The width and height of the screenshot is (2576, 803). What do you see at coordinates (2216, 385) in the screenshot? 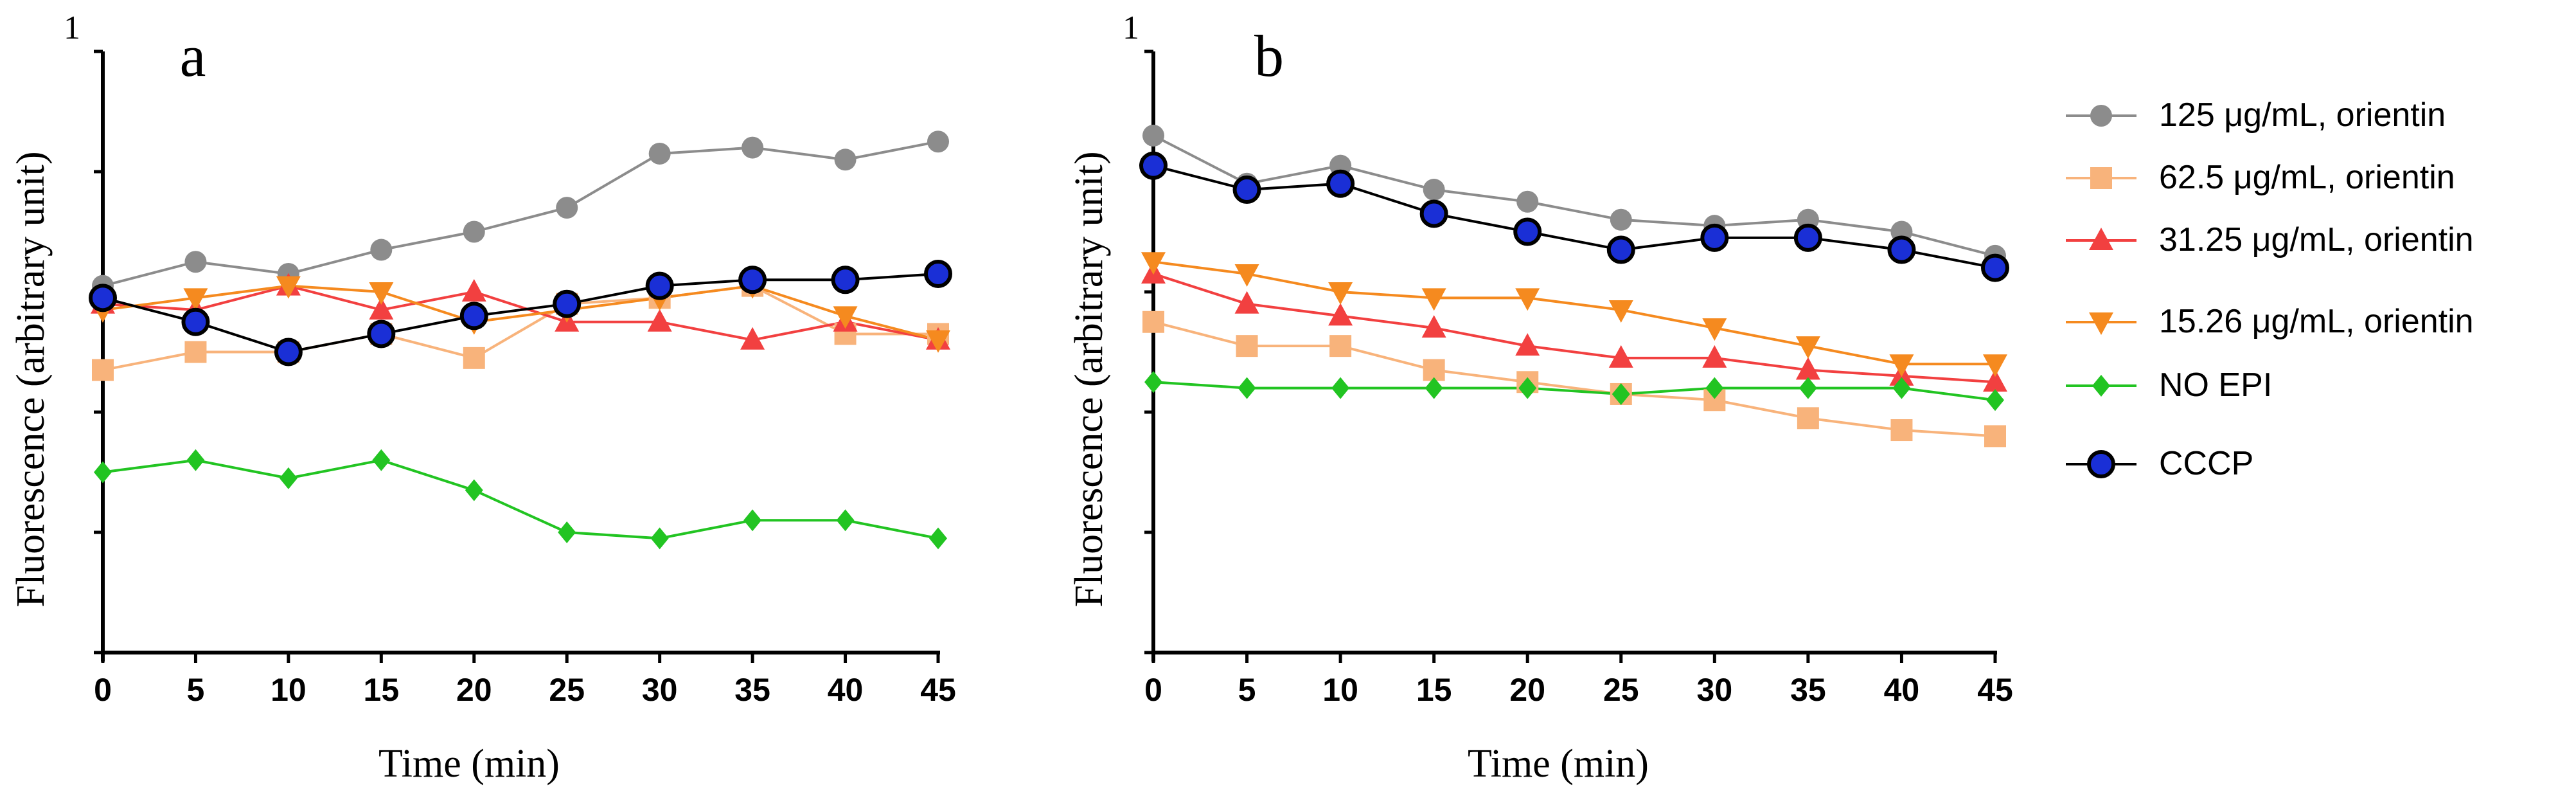
I see `legend-label: NO EPI` at bounding box center [2216, 385].